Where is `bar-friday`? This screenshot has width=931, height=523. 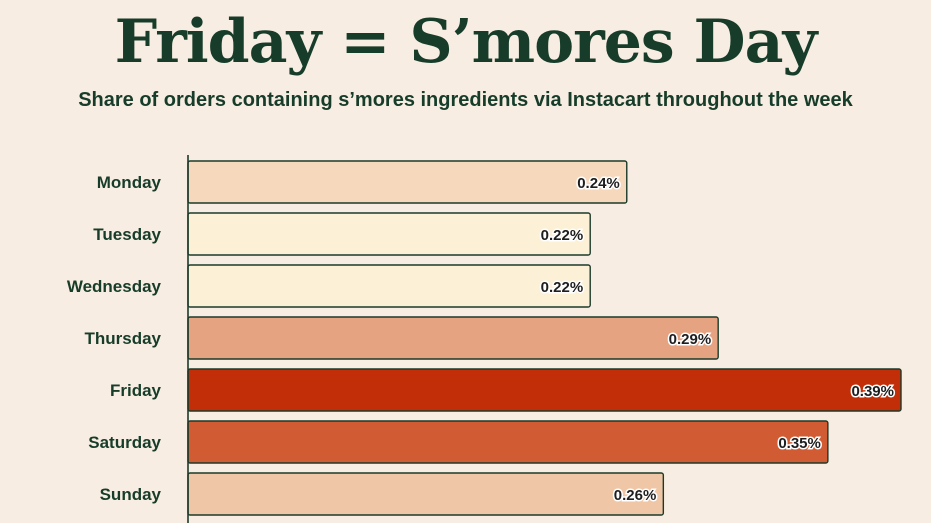 bar-friday is located at coordinates (544, 390).